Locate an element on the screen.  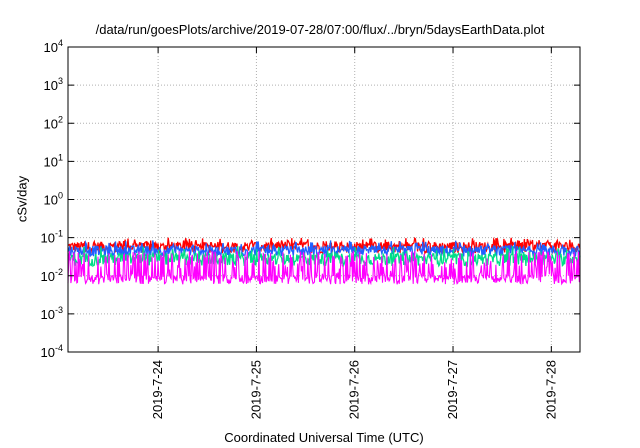
y-tick-label: 10⁻⁴ is located at coordinates (52, 351).